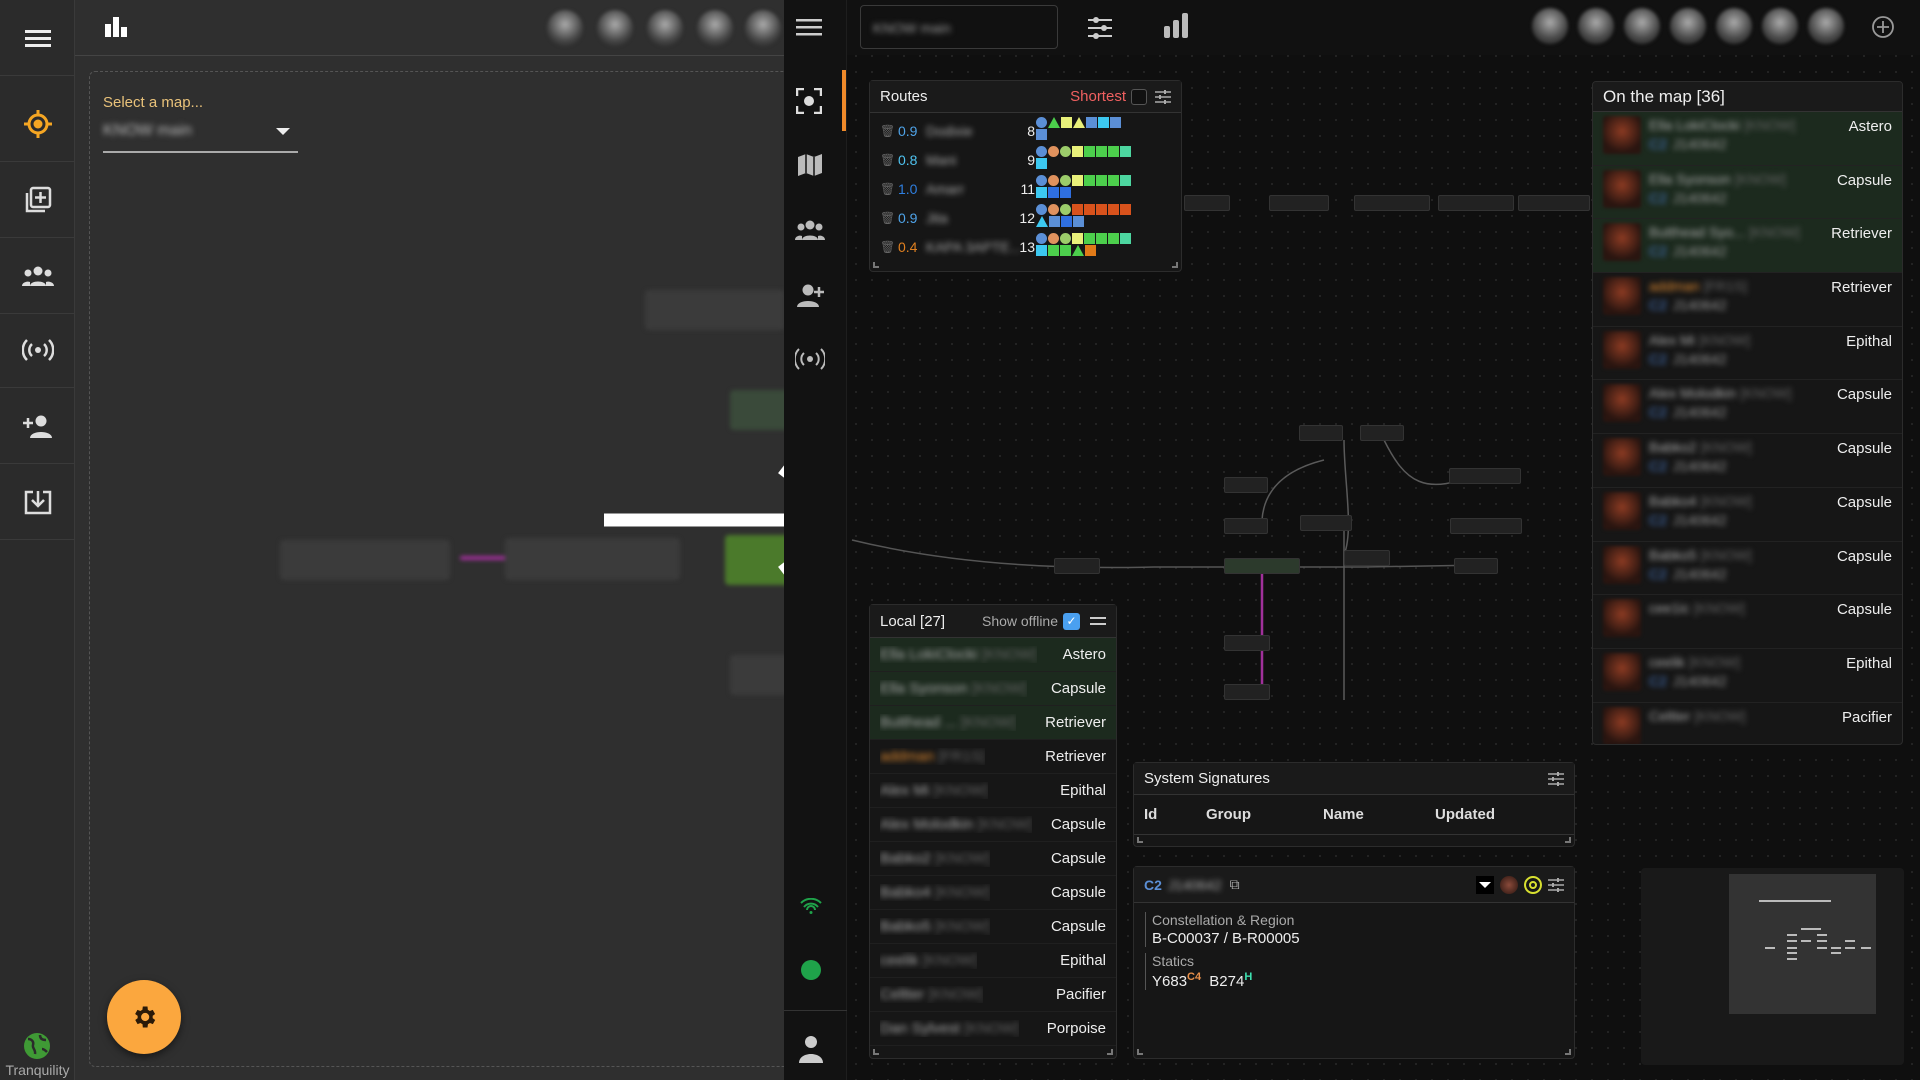 The width and height of the screenshot is (1920, 1080). I want to click on menu-button, so click(37, 38).